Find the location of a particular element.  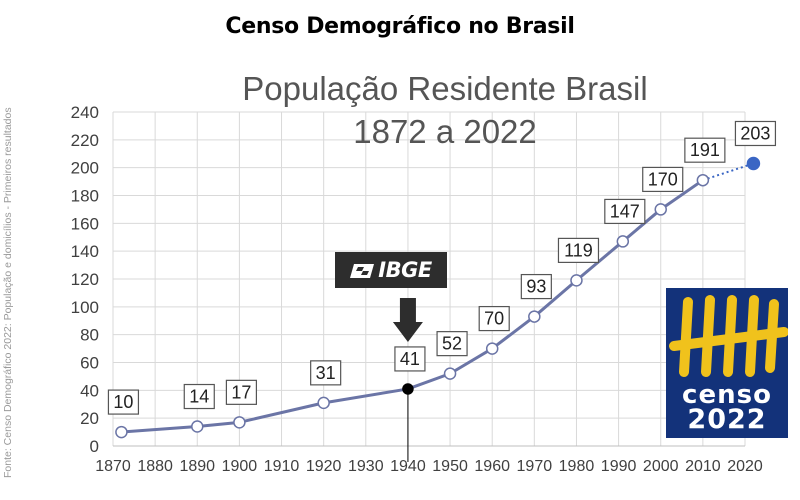

y-tick-label: 240 is located at coordinates (85, 112).